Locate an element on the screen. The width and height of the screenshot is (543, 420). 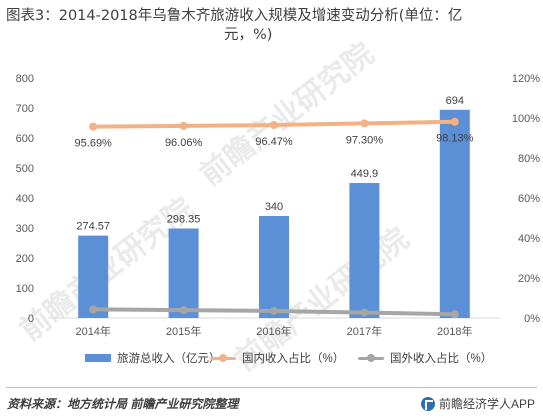
legend-swatch-bar is located at coordinates (98, 358).